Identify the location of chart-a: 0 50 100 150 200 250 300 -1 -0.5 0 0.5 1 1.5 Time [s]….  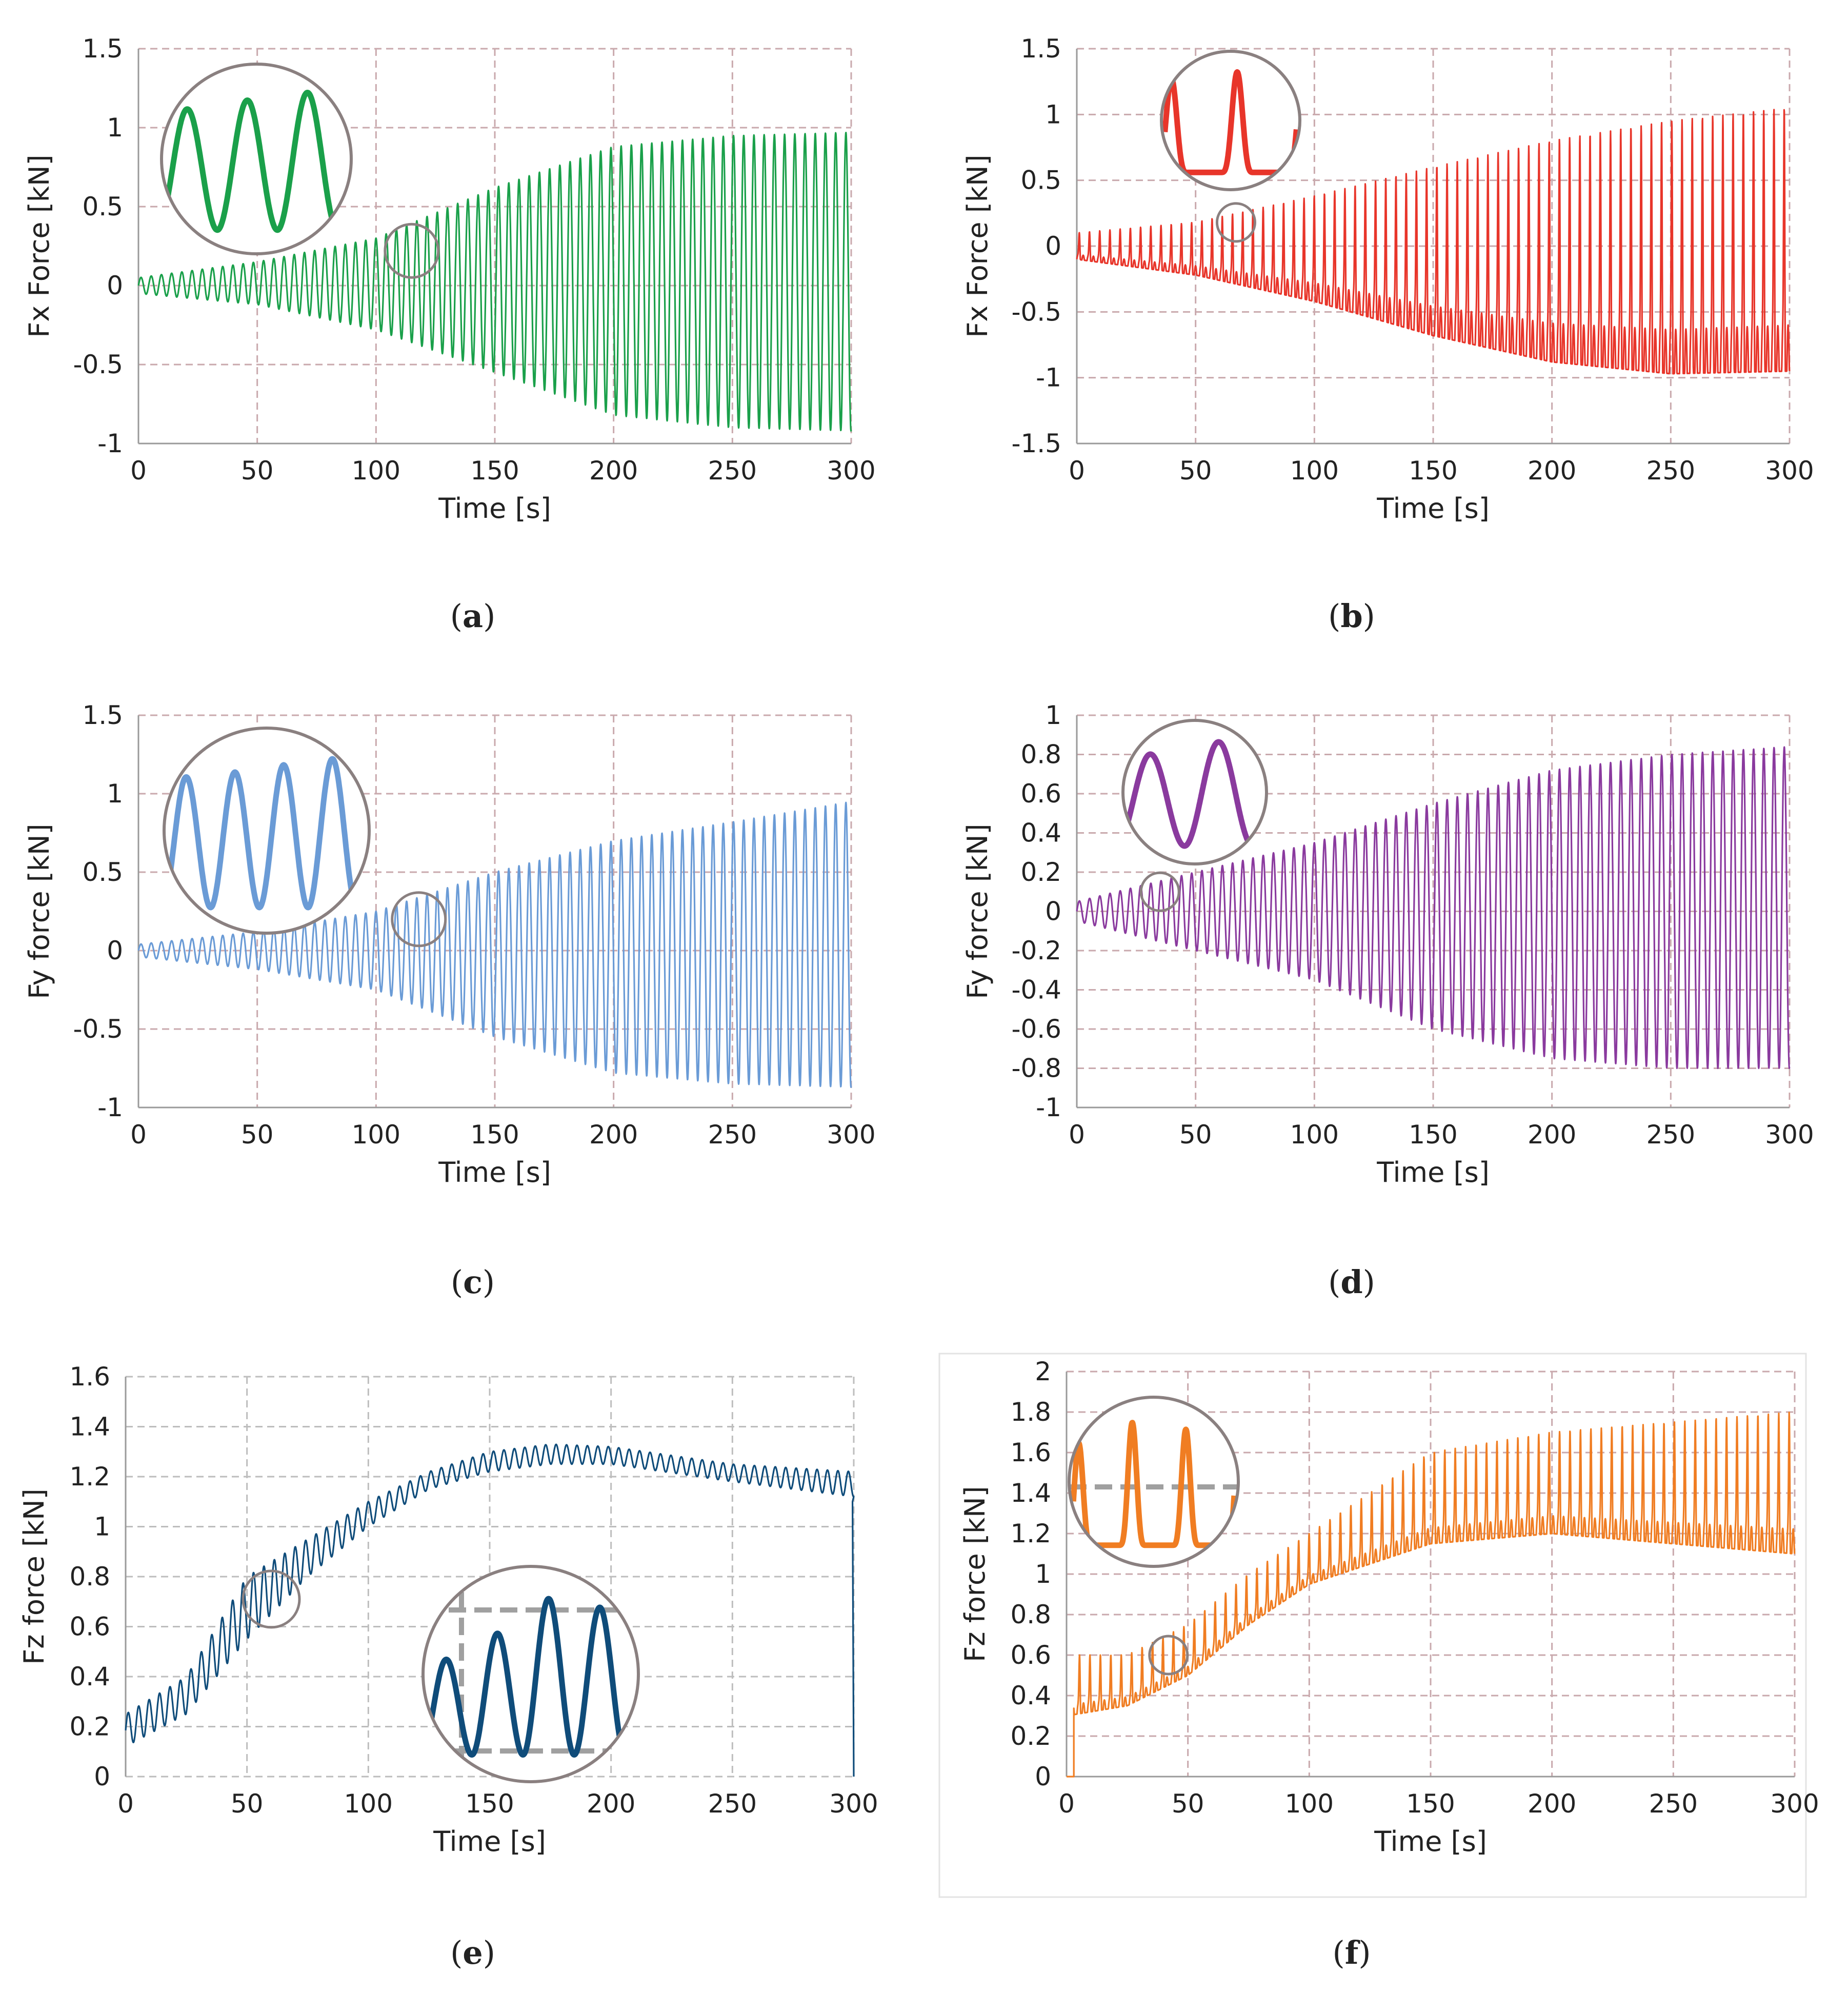
(450, 280).